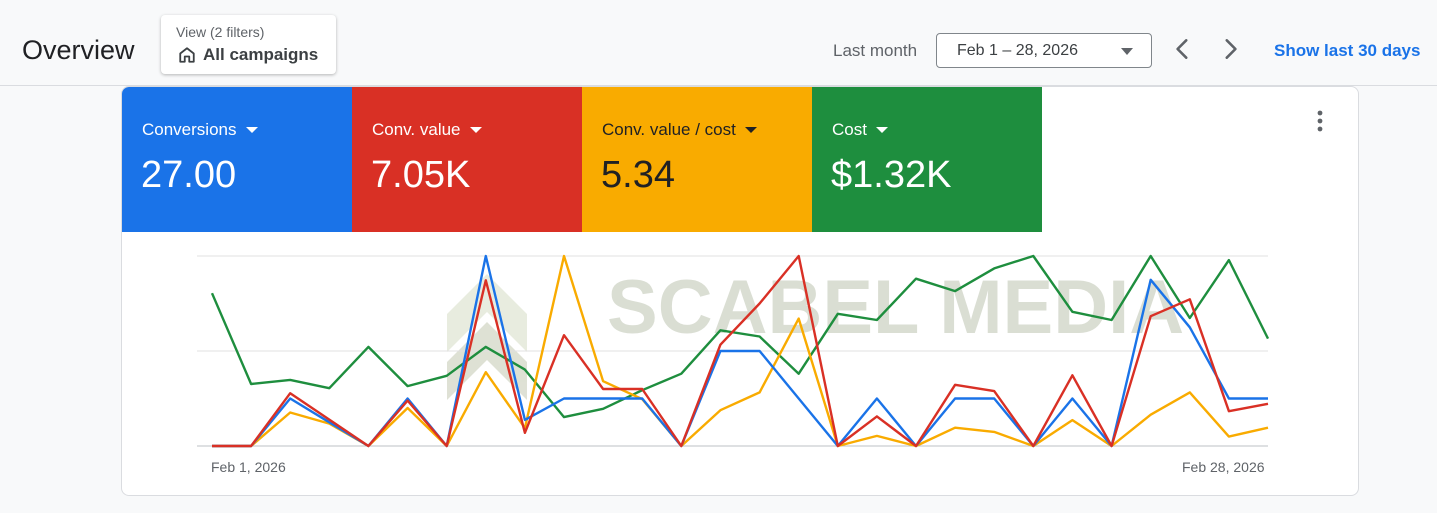 The height and width of the screenshot is (513, 1437). What do you see at coordinates (849, 129) in the screenshot?
I see `metric-label: Cost` at bounding box center [849, 129].